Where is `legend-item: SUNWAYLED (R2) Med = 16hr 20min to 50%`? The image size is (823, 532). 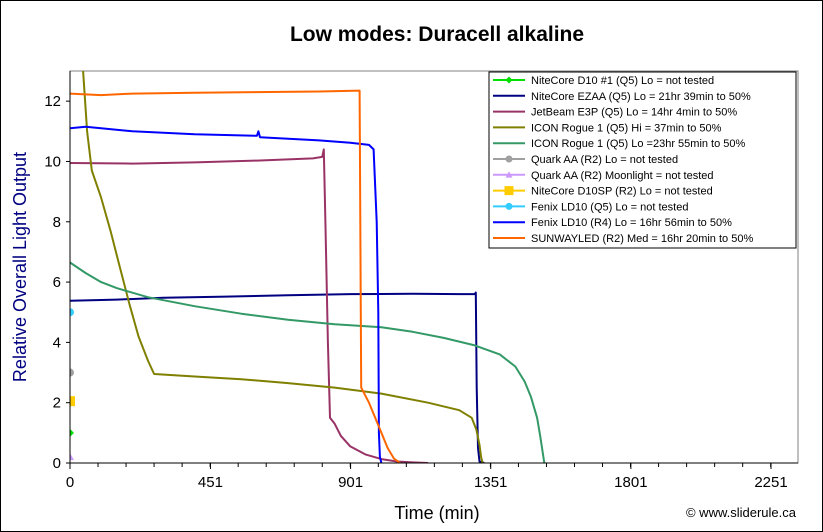 legend-item: SUNWAYLED (R2) Med = 16hr 20min to 50% is located at coordinates (623, 239).